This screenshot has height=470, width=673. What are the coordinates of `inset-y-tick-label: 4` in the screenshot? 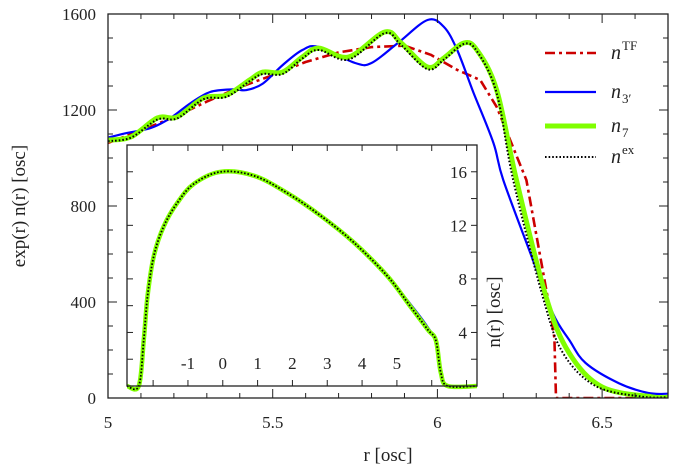 It's located at (463, 332).